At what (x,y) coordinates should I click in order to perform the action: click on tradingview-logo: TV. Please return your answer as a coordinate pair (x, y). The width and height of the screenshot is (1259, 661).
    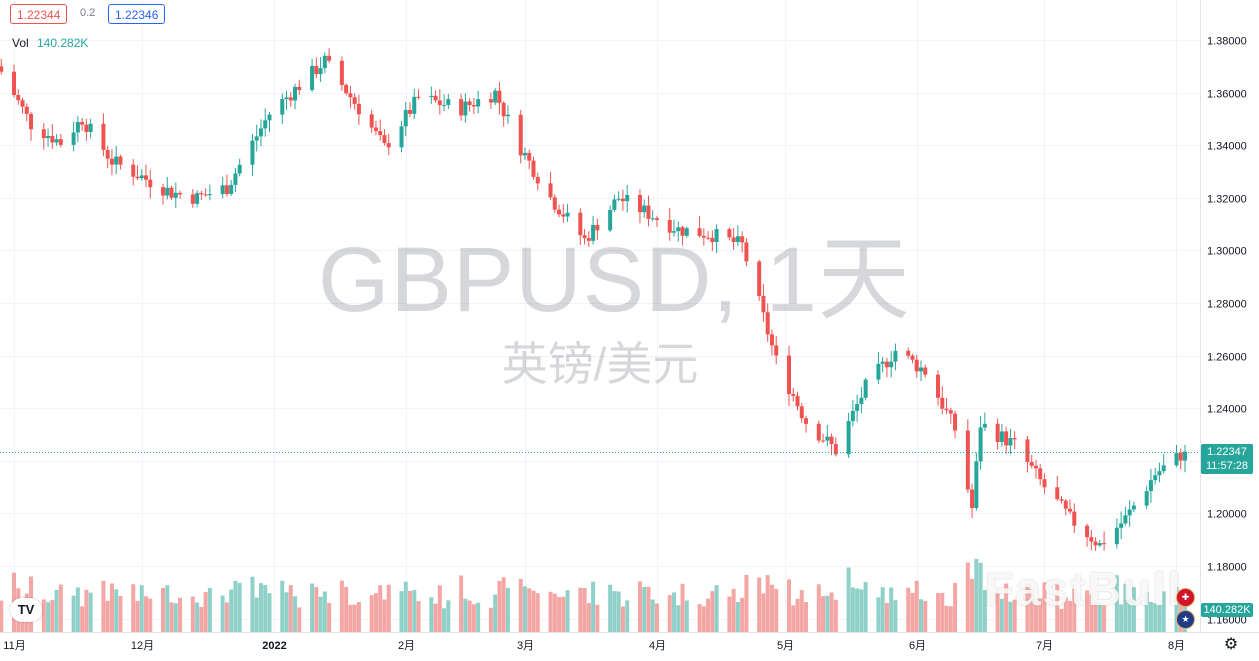
    Looking at the image, I should click on (26, 610).